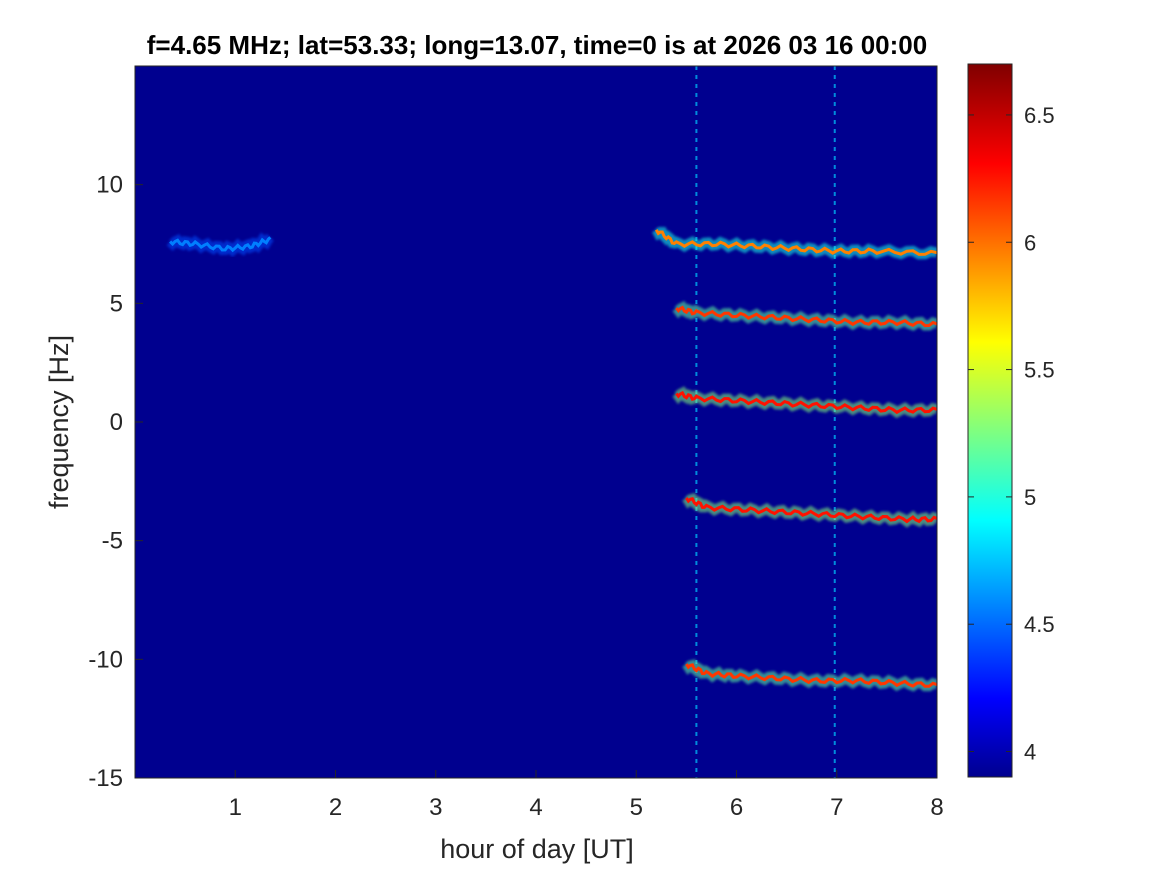  Describe the element at coordinates (1030, 752) in the screenshot. I see `colorbar-tick-label: 4` at that location.